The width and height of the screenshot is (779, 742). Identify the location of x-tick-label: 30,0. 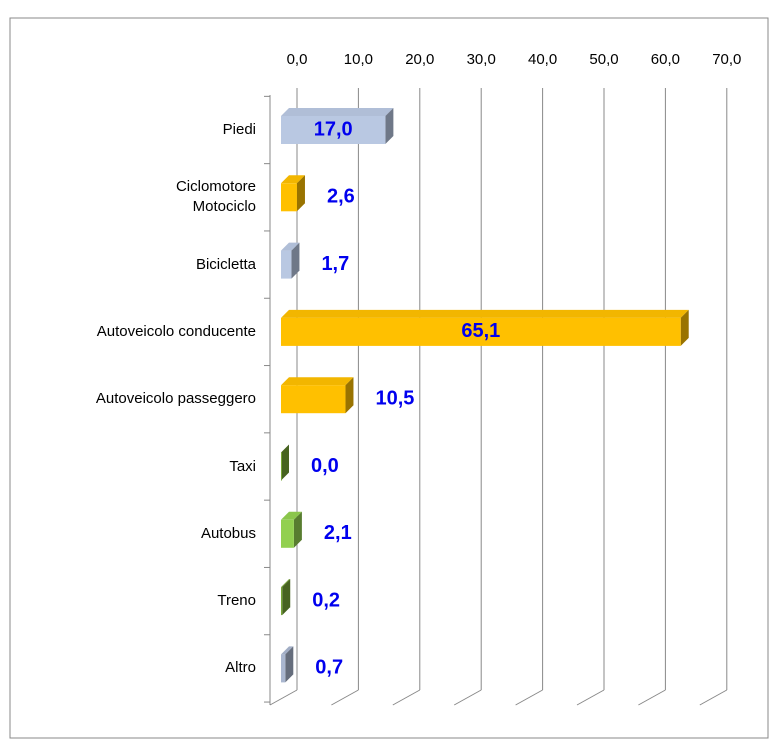
(481, 59).